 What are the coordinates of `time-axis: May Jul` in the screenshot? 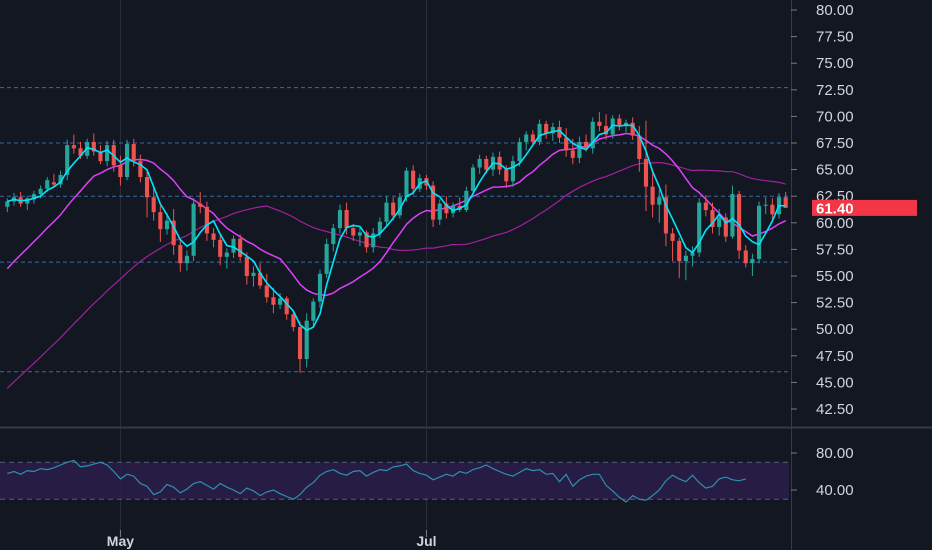 It's located at (272, 539).